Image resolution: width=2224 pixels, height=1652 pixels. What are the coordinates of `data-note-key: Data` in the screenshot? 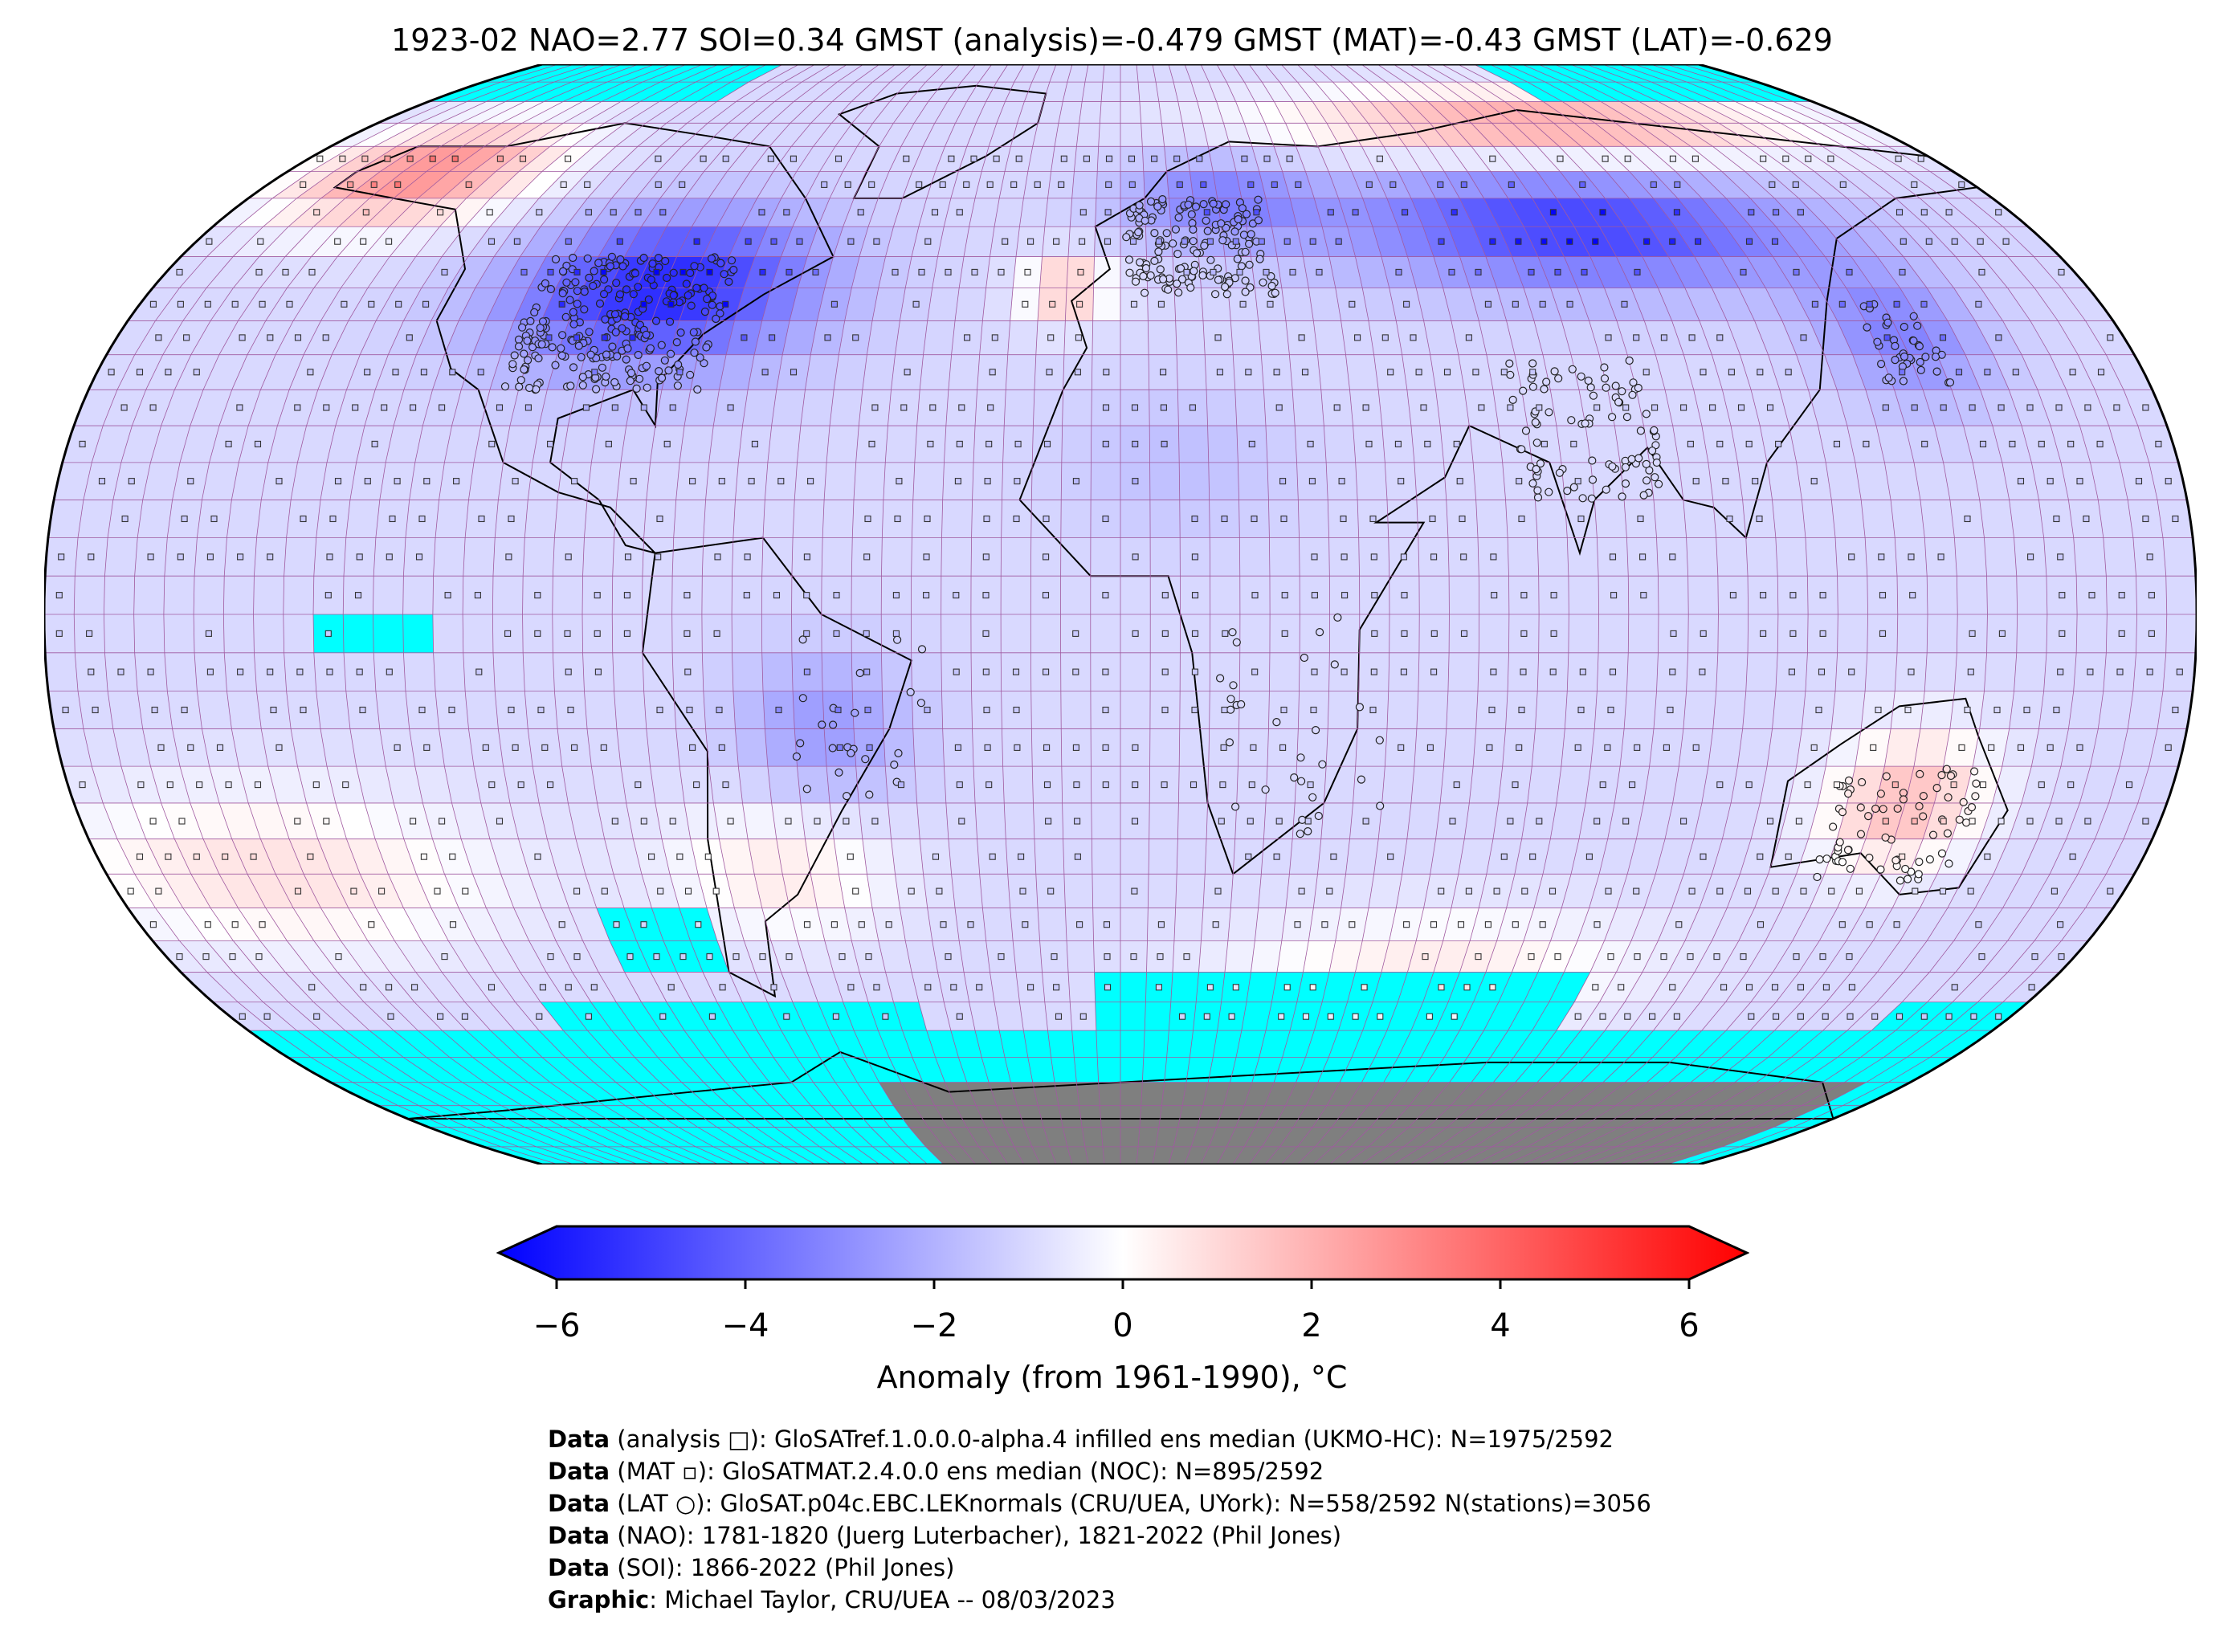 It's located at (579, 1503).